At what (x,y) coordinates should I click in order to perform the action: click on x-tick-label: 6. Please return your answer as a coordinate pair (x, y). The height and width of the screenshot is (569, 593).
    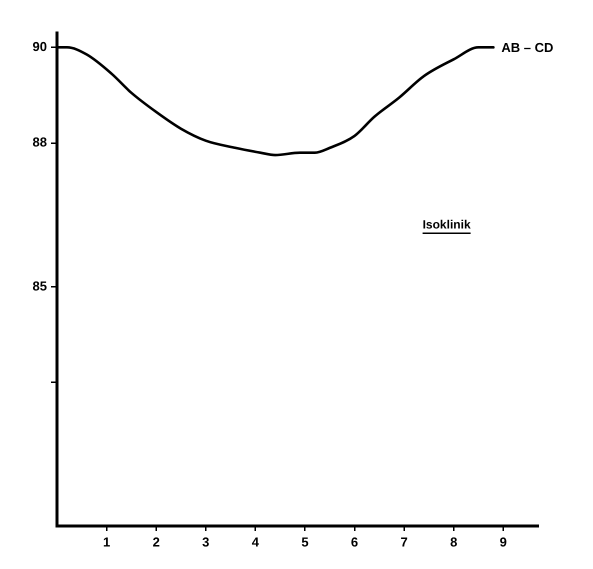
    Looking at the image, I should click on (354, 542).